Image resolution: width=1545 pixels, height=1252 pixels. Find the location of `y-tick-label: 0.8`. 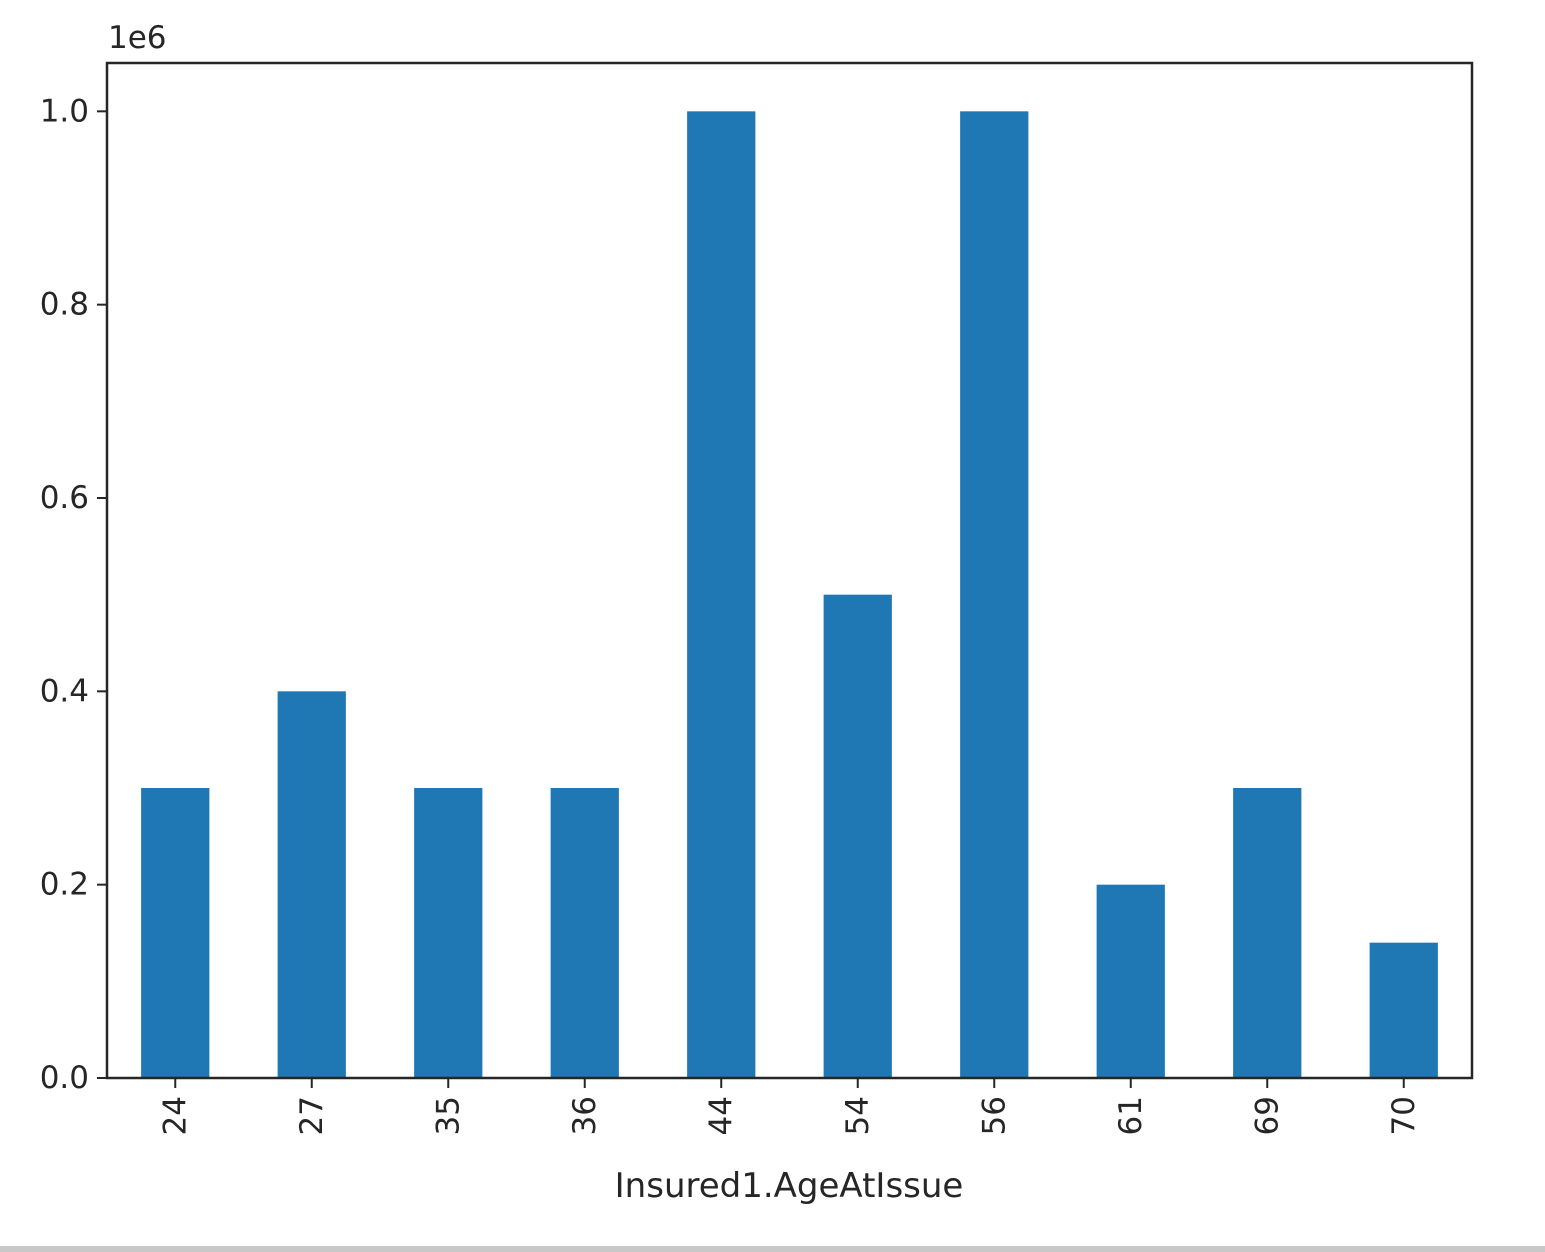

y-tick-label: 0.8 is located at coordinates (64, 305).